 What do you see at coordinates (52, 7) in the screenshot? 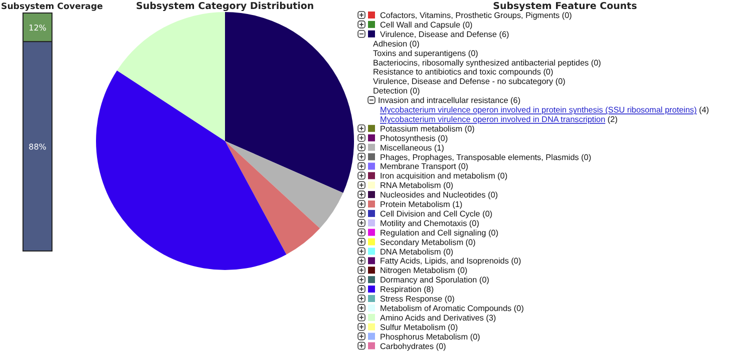
I see `chart-title: Subsystem Coverage` at bounding box center [52, 7].